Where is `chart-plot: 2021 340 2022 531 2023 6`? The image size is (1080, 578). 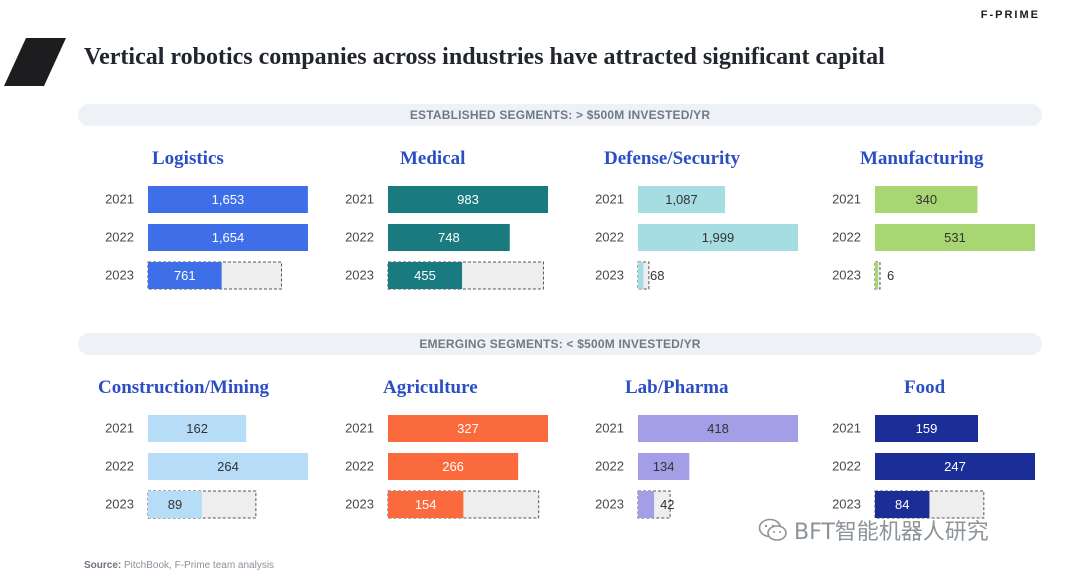 chart-plot: 2021 340 2022 531 2023 6 is located at coordinates (933, 238).